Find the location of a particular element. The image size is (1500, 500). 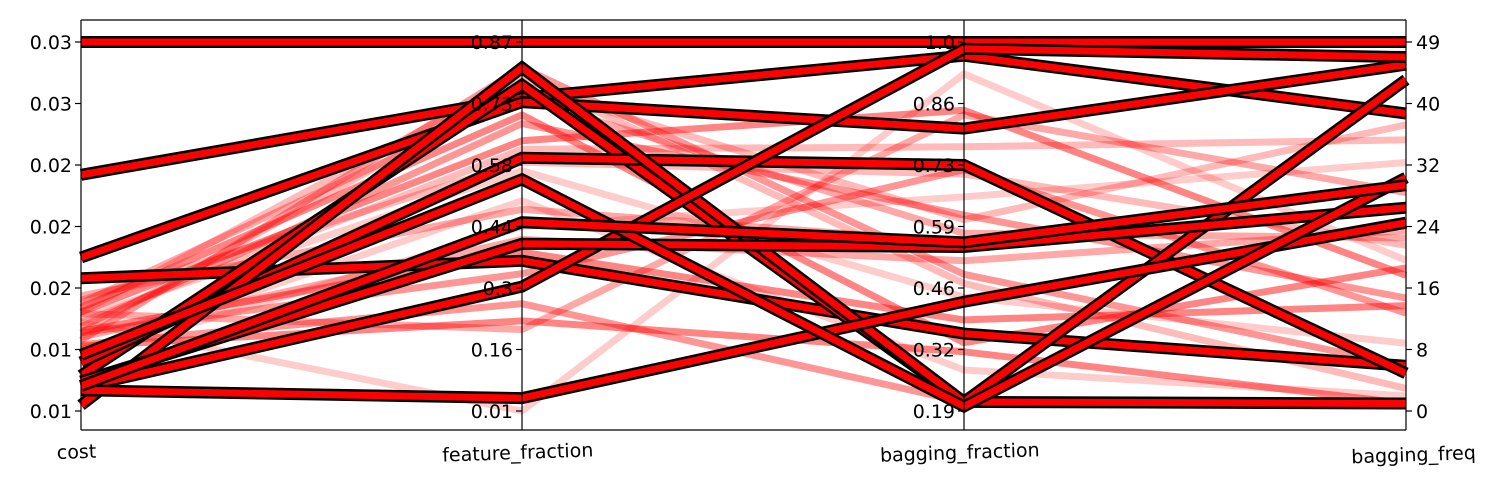

tick-label: 0.32 is located at coordinates (934, 351).